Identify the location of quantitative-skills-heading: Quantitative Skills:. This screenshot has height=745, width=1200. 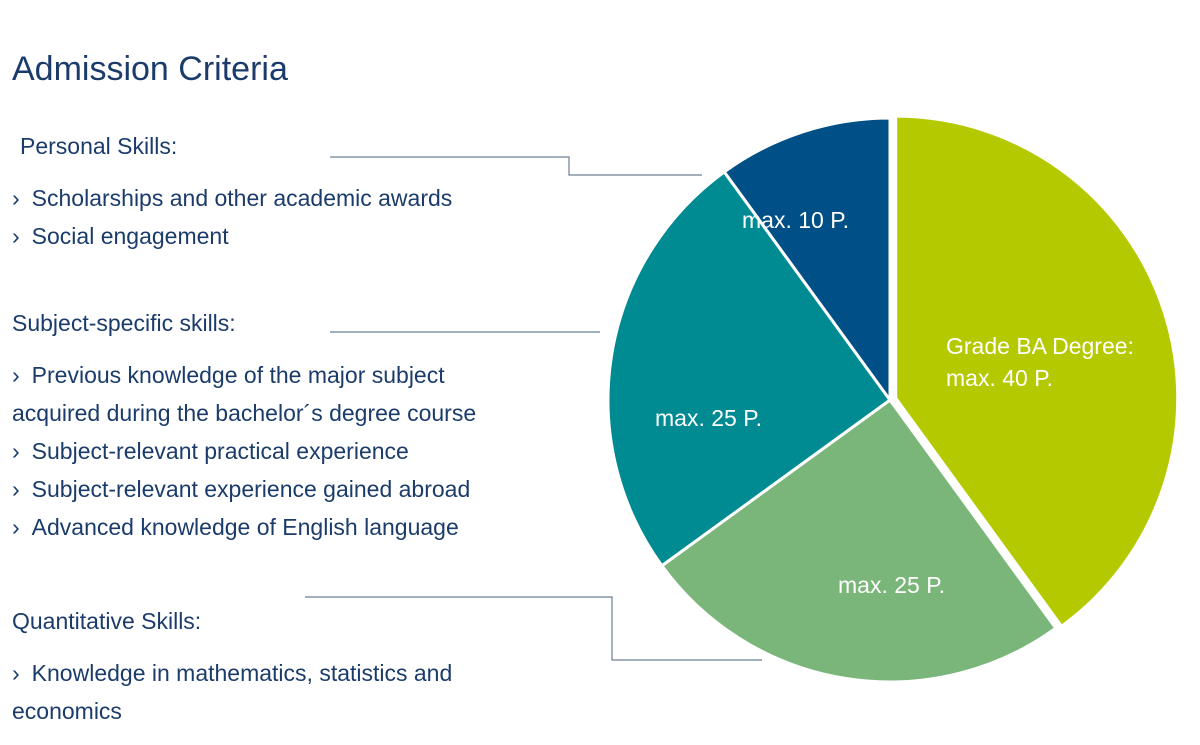
(107, 621).